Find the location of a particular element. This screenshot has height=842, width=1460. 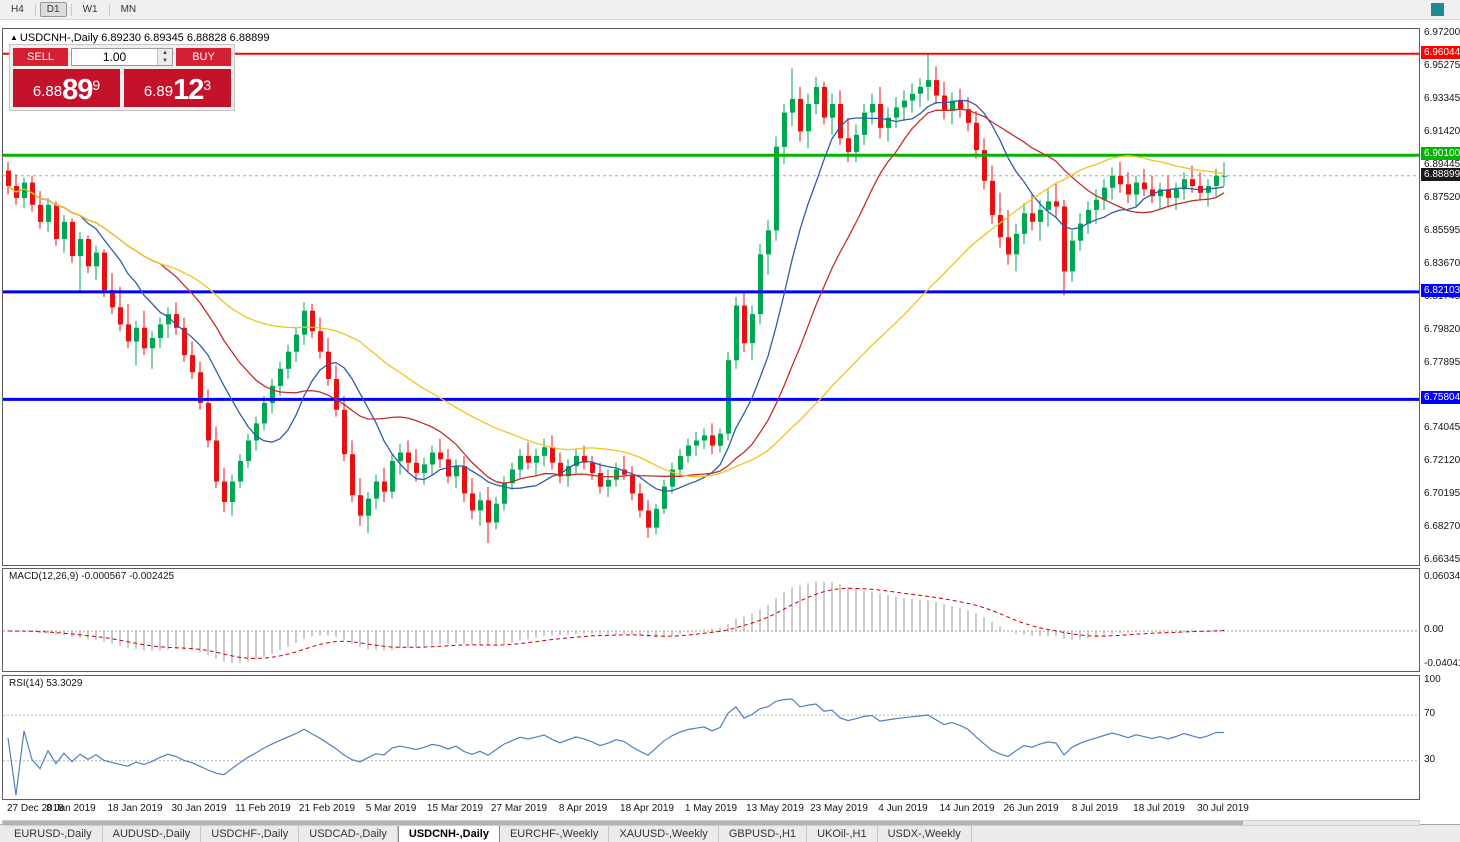

hline-price-tag: 6.90100 is located at coordinates (1440, 154).